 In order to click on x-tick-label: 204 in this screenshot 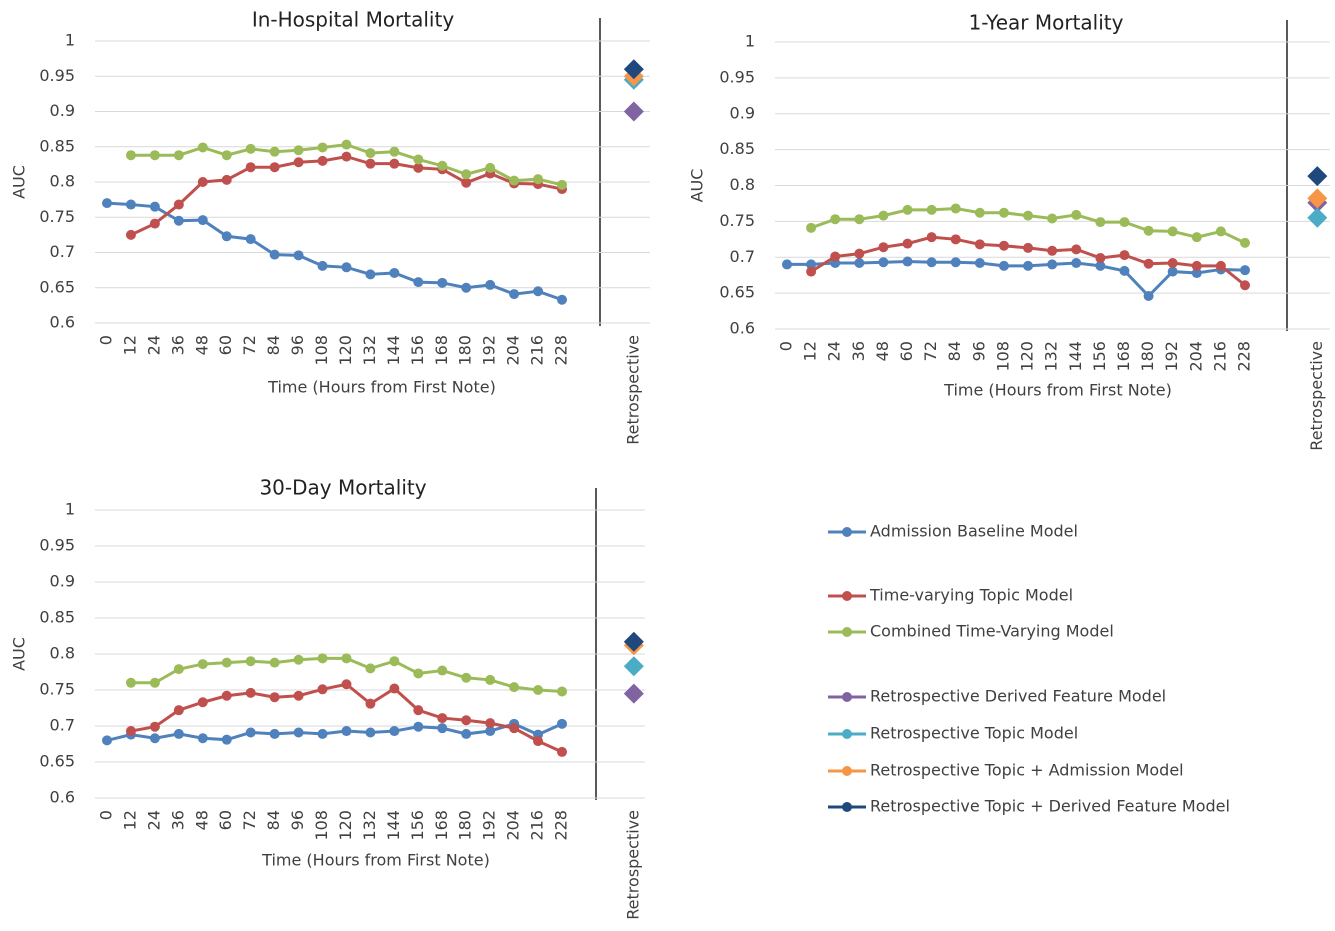, I will do `click(513, 825)`.